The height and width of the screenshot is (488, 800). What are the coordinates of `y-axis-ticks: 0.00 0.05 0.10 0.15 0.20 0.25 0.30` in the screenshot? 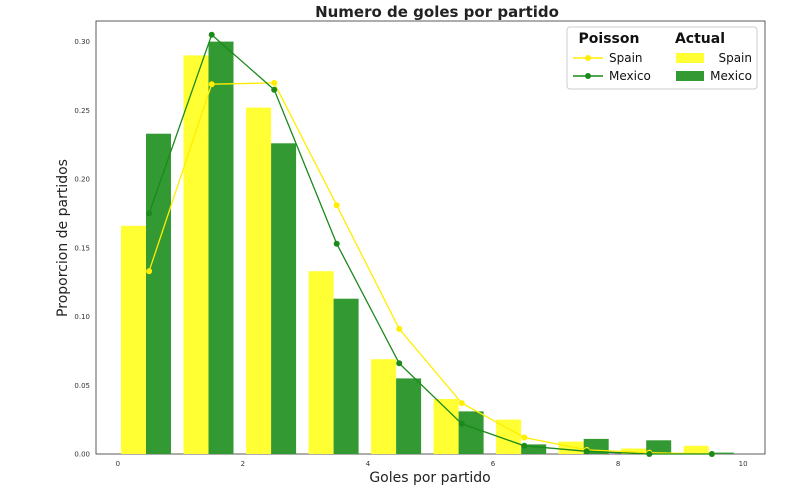 It's located at (82, 248).